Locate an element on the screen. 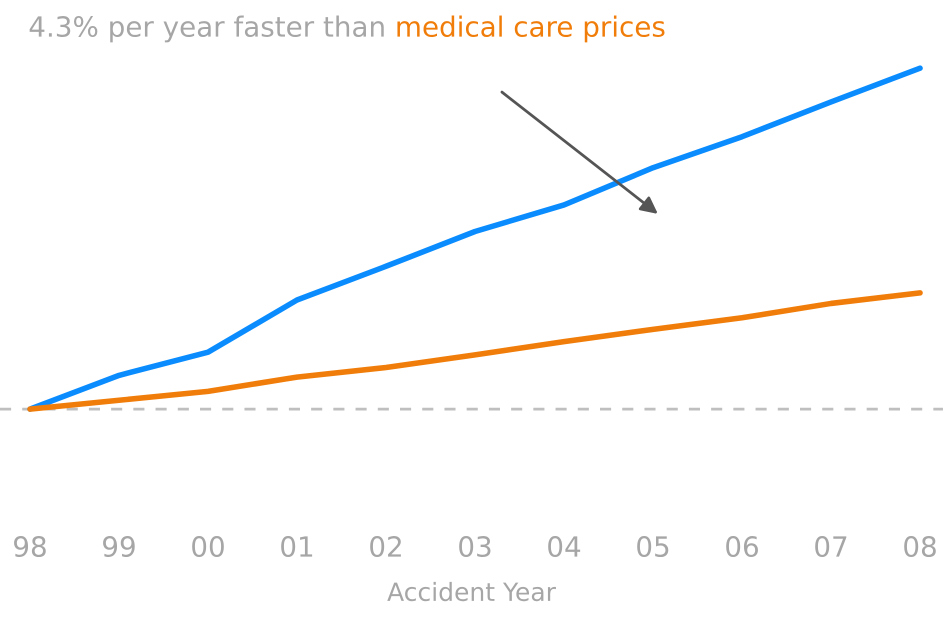 Image resolution: width=943 pixels, height=644 pixels. x-tick-label: 04 is located at coordinates (564, 547).